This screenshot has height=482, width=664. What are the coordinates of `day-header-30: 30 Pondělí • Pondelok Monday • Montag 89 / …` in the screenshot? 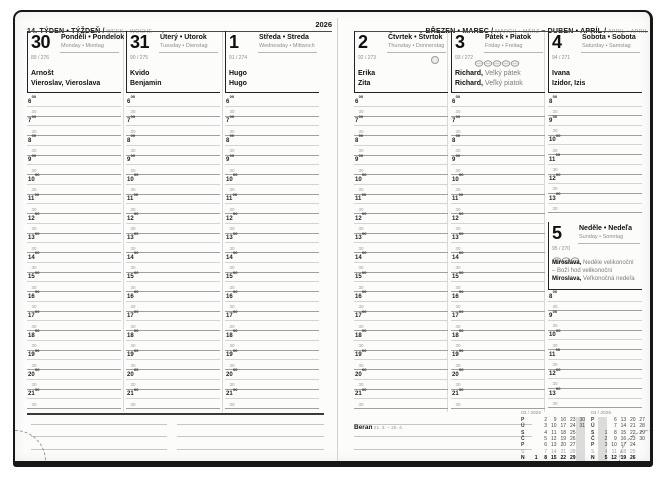 It's located at (75, 62).